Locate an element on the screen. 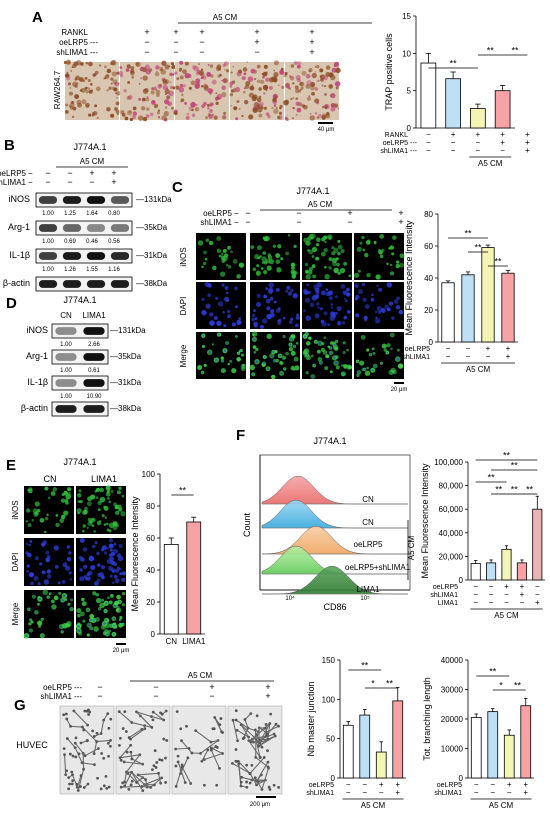 This screenshot has height=813, width=550. a-row-suffix: --- is located at coordinates (94, 42).